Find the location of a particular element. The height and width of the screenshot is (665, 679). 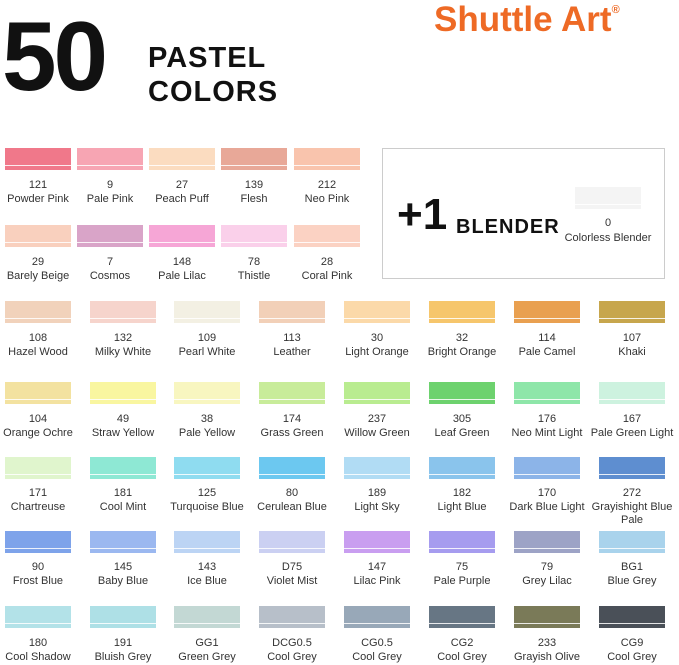

color-name: Light Orange is located at coordinates (377, 352).